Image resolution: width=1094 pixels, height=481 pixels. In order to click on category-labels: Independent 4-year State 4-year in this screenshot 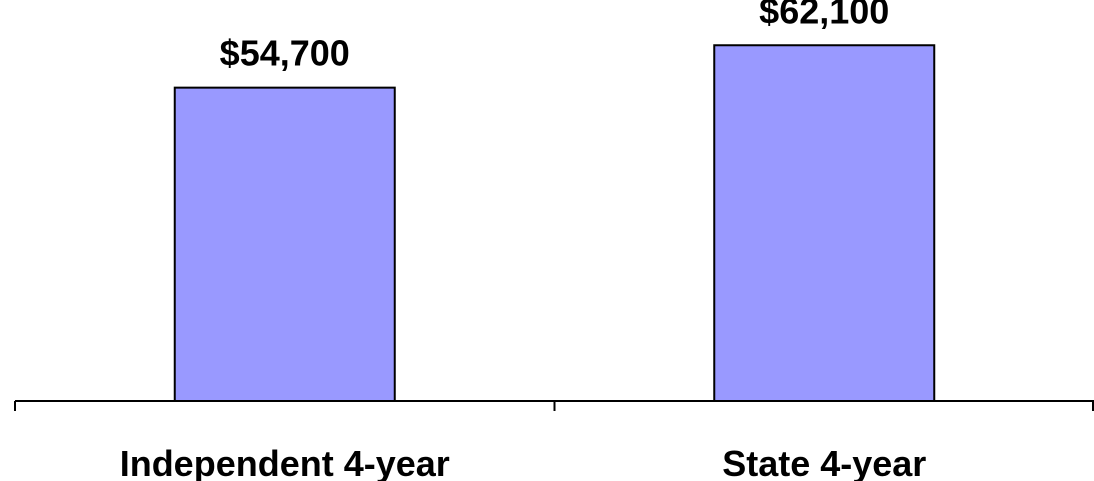, I will do `click(523, 462)`.